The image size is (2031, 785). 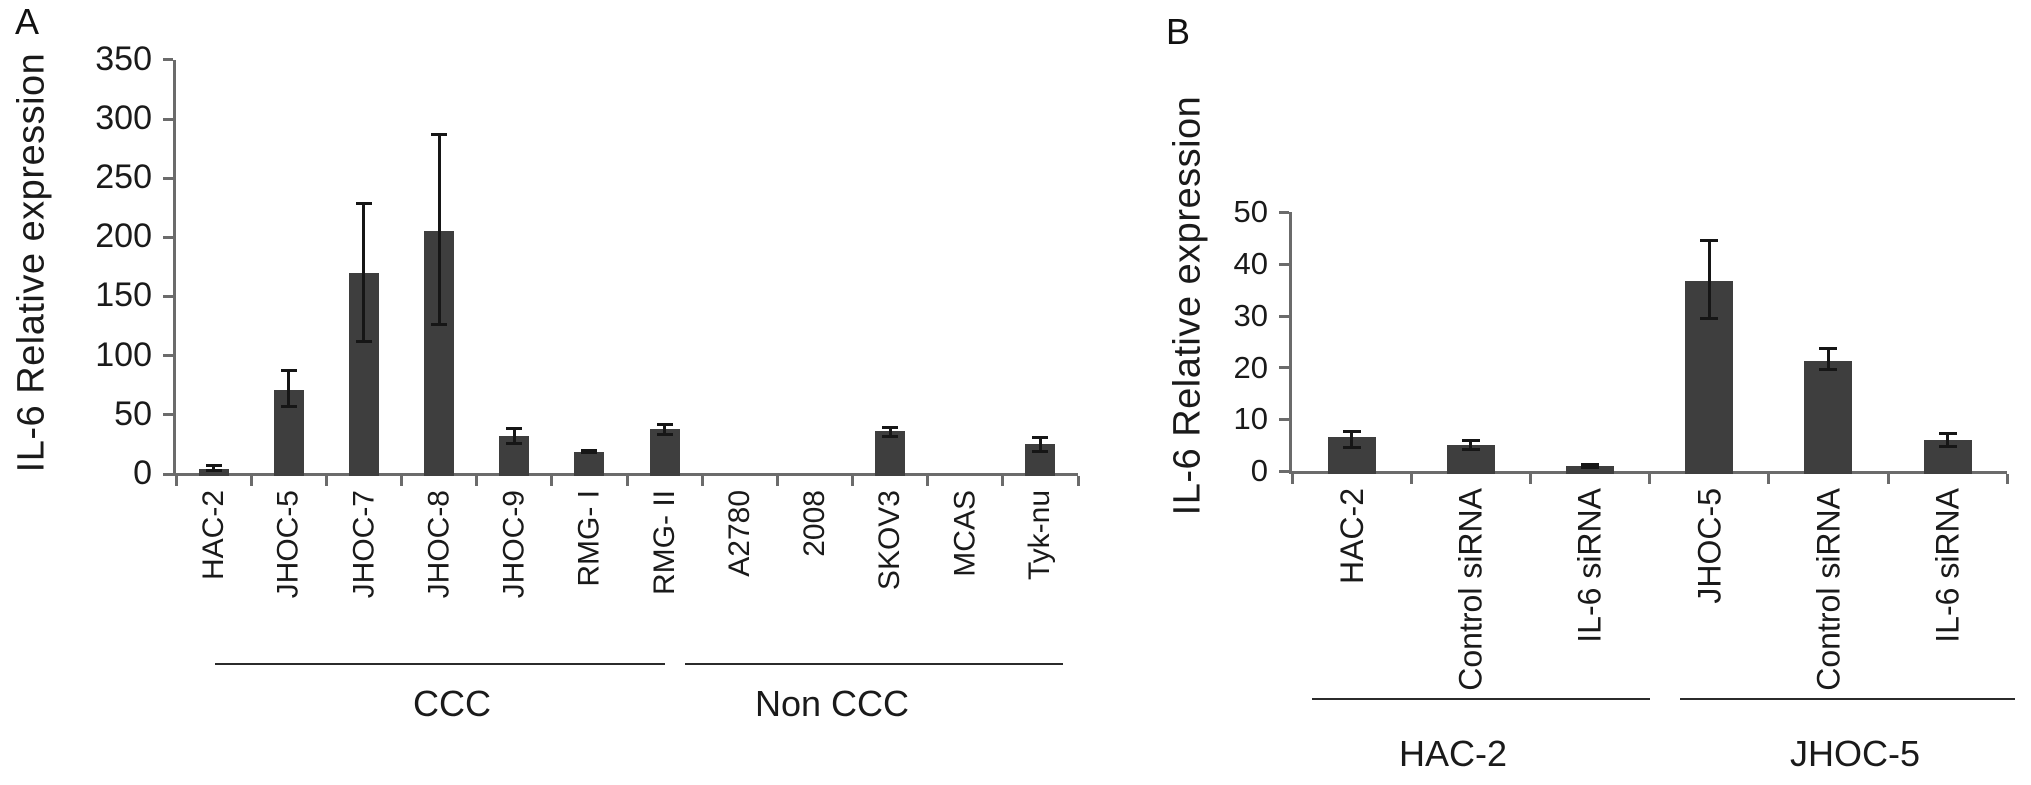 What do you see at coordinates (123, 236) in the screenshot?
I see `panel-a-y-tick-label: 200` at bounding box center [123, 236].